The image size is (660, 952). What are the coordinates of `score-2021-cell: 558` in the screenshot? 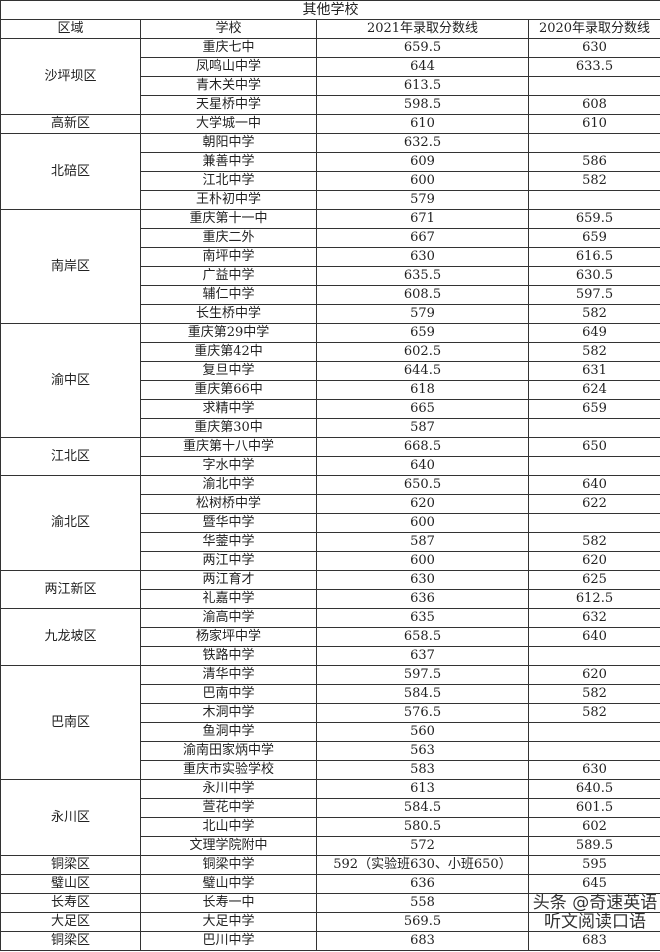 It's located at (422, 903).